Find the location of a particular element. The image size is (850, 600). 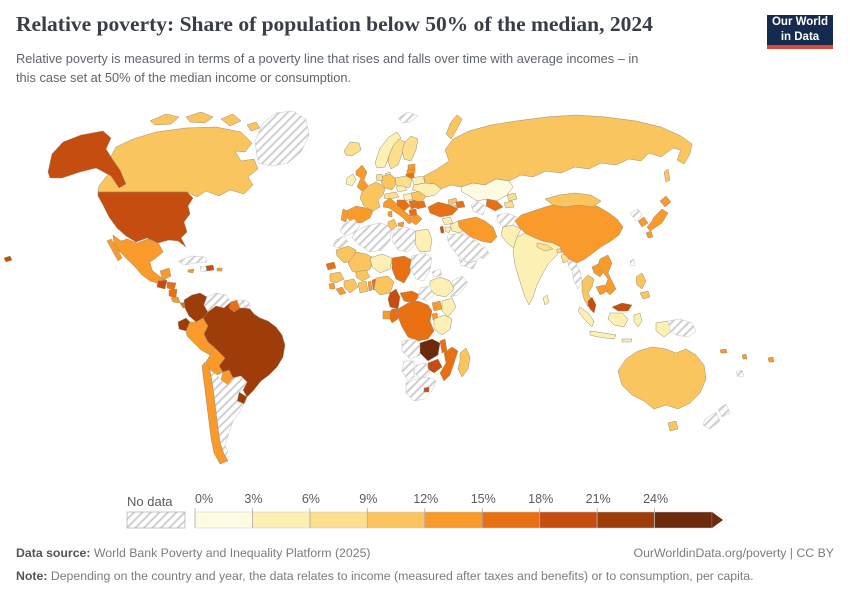

country-south-africa is located at coordinates (421, 389).